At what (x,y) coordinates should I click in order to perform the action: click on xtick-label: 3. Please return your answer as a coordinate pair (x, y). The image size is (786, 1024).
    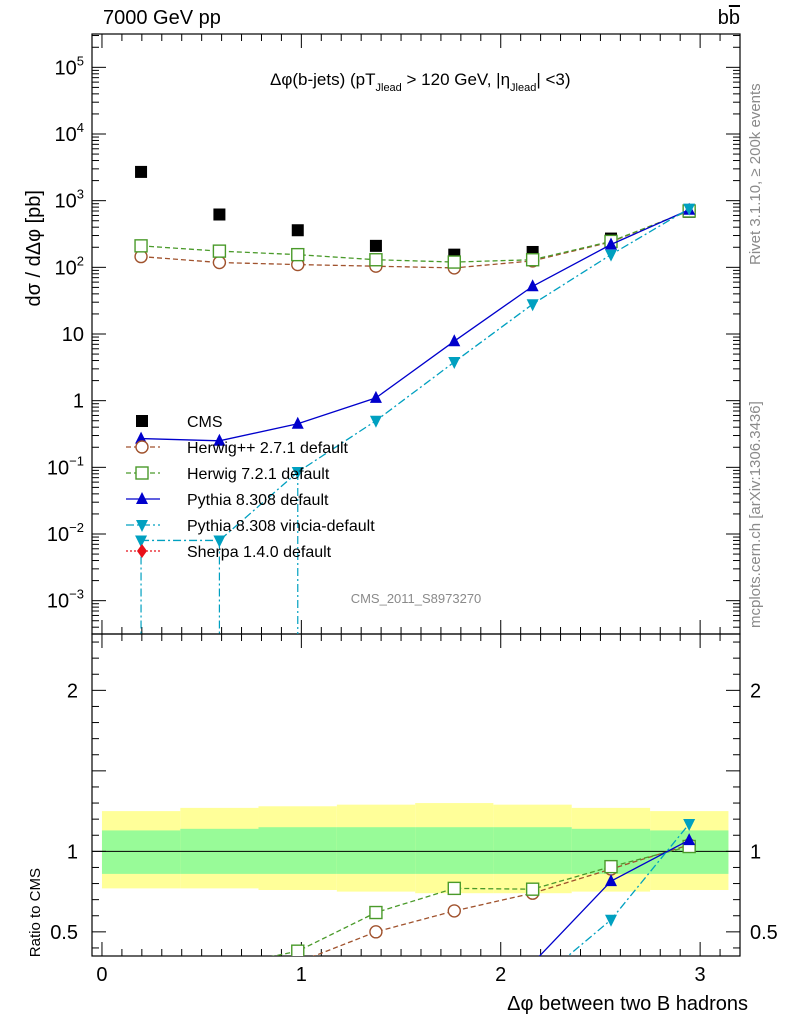
    Looking at the image, I should click on (700, 975).